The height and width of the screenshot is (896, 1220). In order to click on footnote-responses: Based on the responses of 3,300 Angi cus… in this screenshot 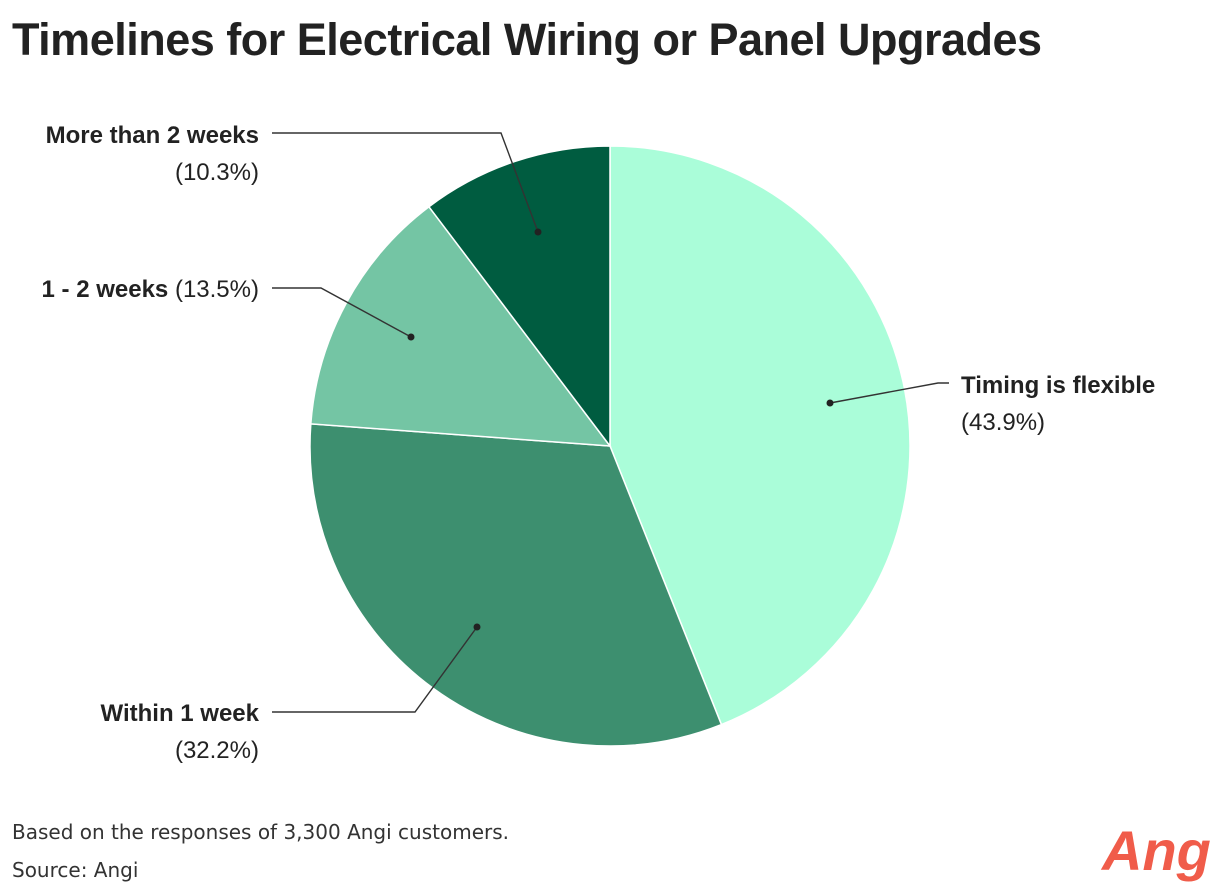, I will do `click(260, 832)`.